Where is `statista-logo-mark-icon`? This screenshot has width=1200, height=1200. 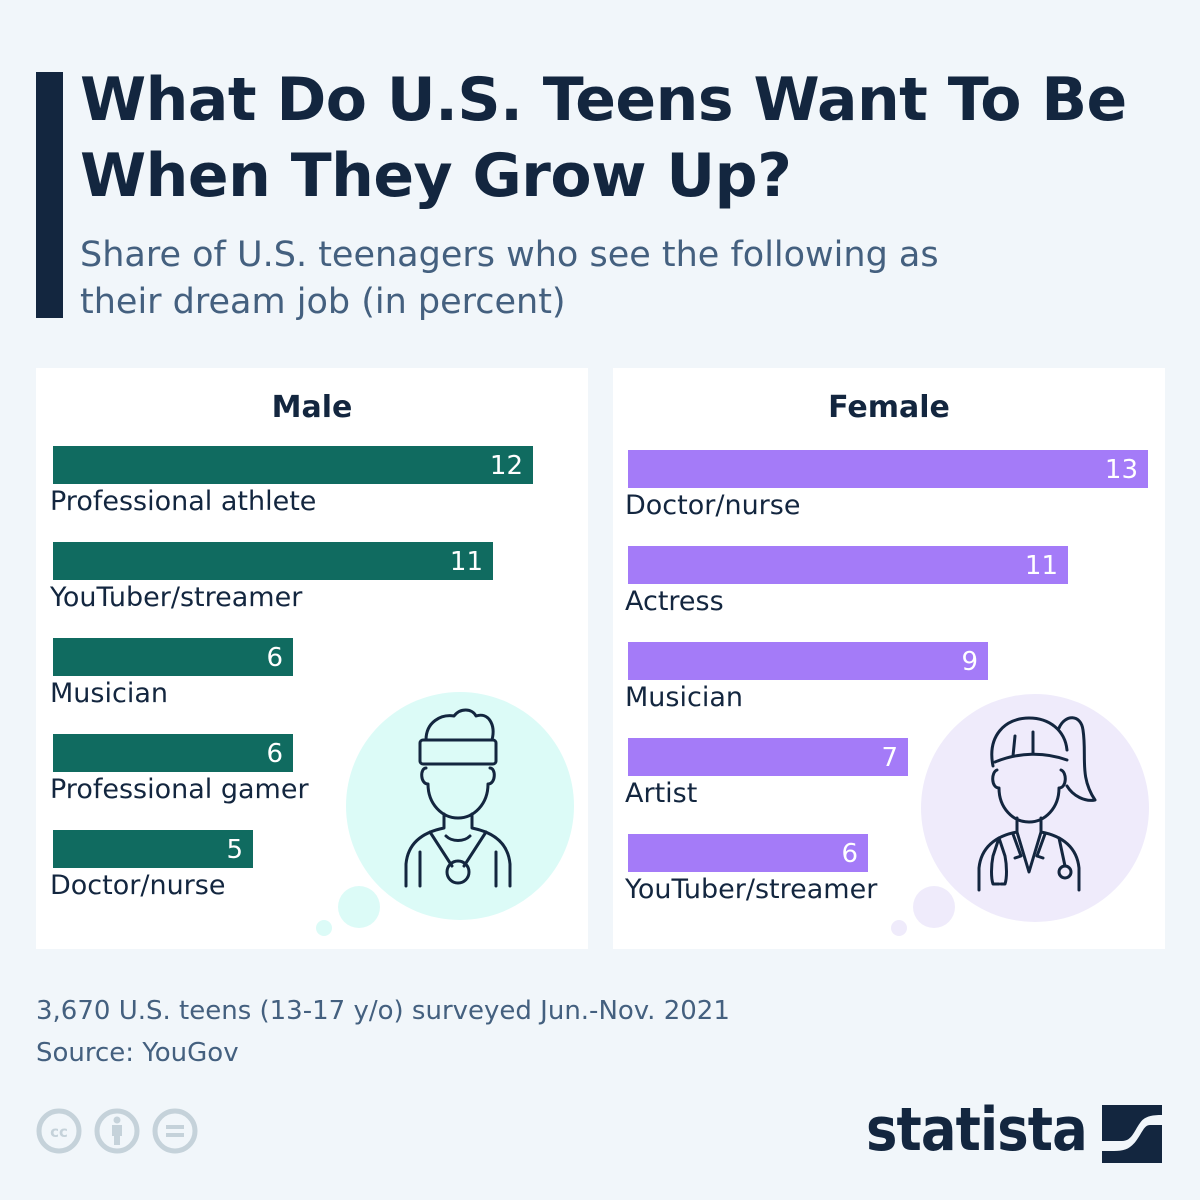
statista-logo-mark-icon is located at coordinates (1132, 1134).